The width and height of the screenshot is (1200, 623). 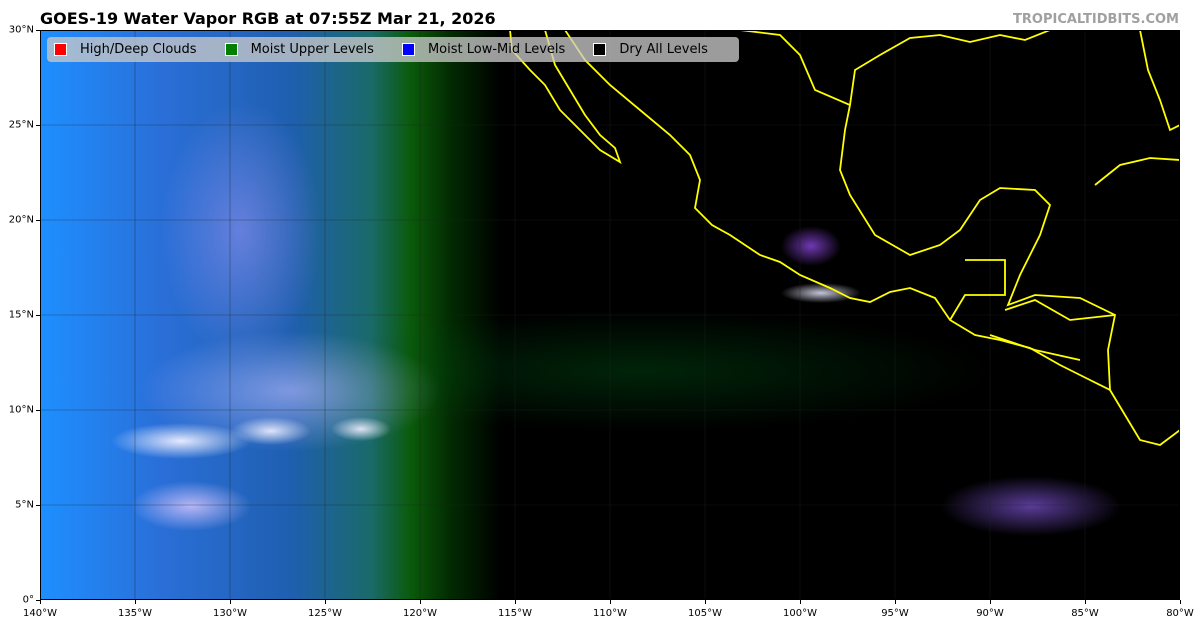 I want to click on y-tick-label: 20°N, so click(x=21, y=220).